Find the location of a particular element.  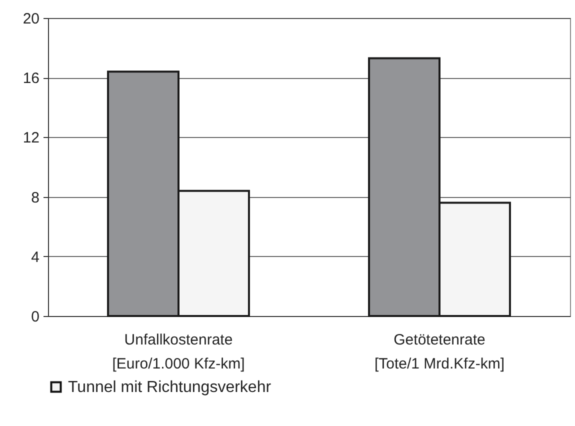

y-tick-label: 8 is located at coordinates (35, 197).